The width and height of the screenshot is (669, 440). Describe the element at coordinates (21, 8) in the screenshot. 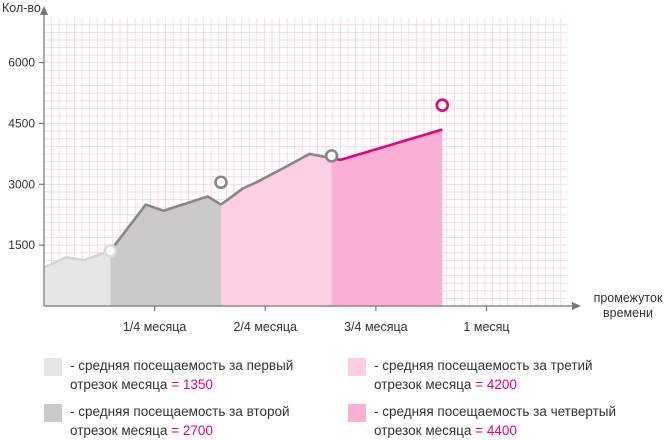

I see `y-axis-label: Кол-во` at that location.